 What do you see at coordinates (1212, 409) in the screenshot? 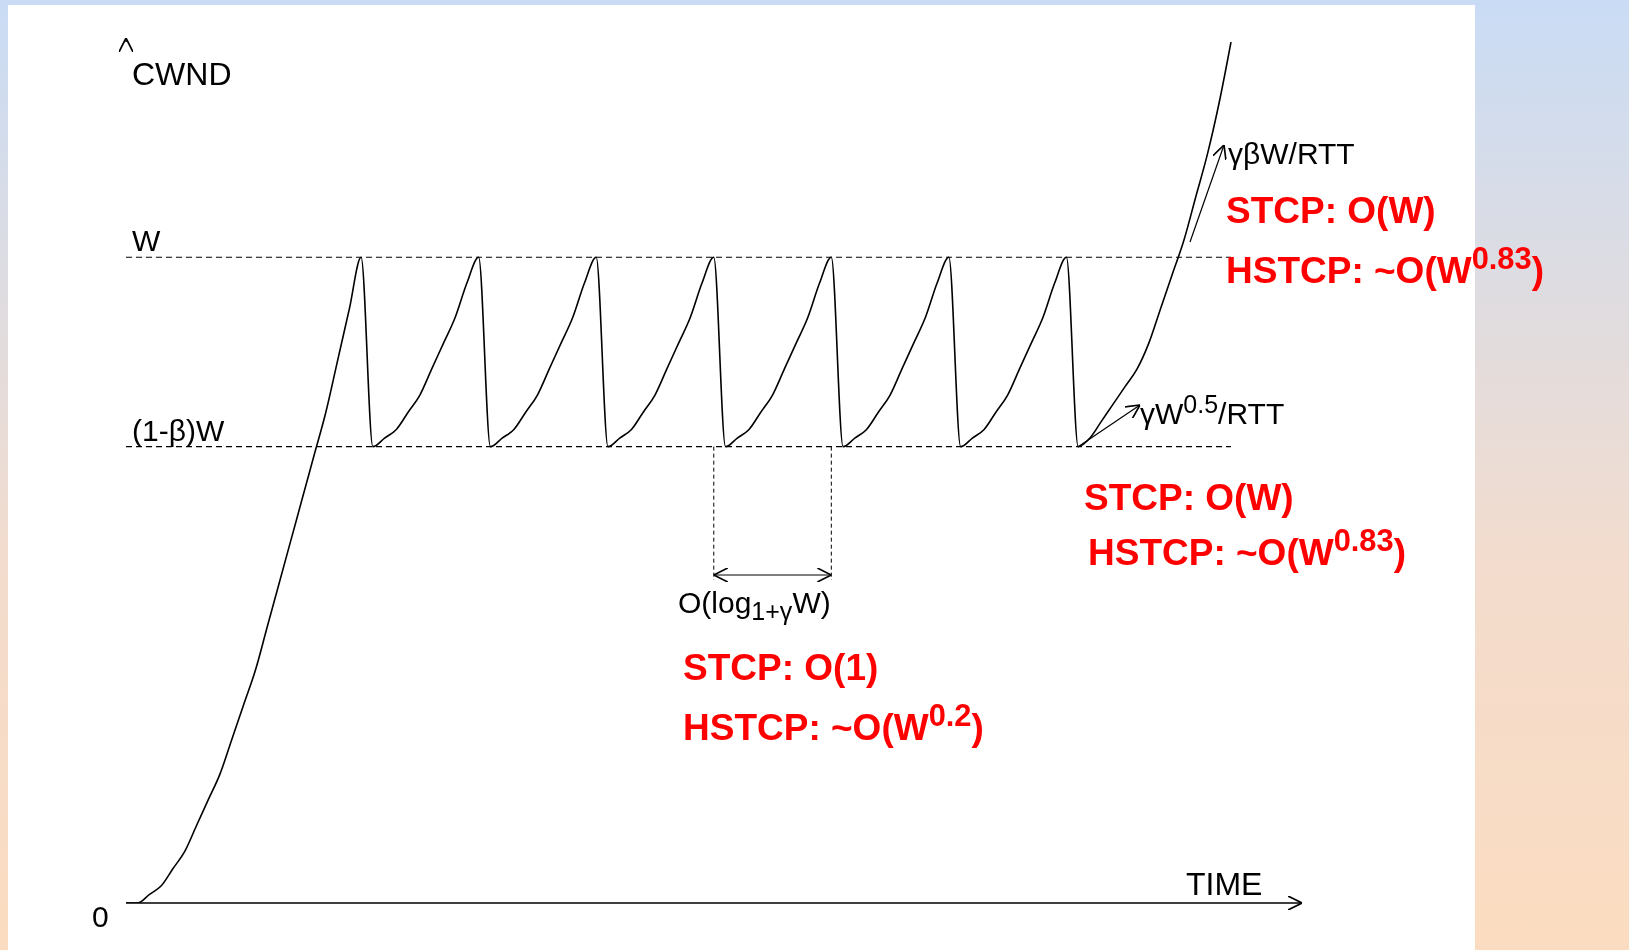
I see `annotation: γW$^{0.5}$/RTT` at bounding box center [1212, 409].